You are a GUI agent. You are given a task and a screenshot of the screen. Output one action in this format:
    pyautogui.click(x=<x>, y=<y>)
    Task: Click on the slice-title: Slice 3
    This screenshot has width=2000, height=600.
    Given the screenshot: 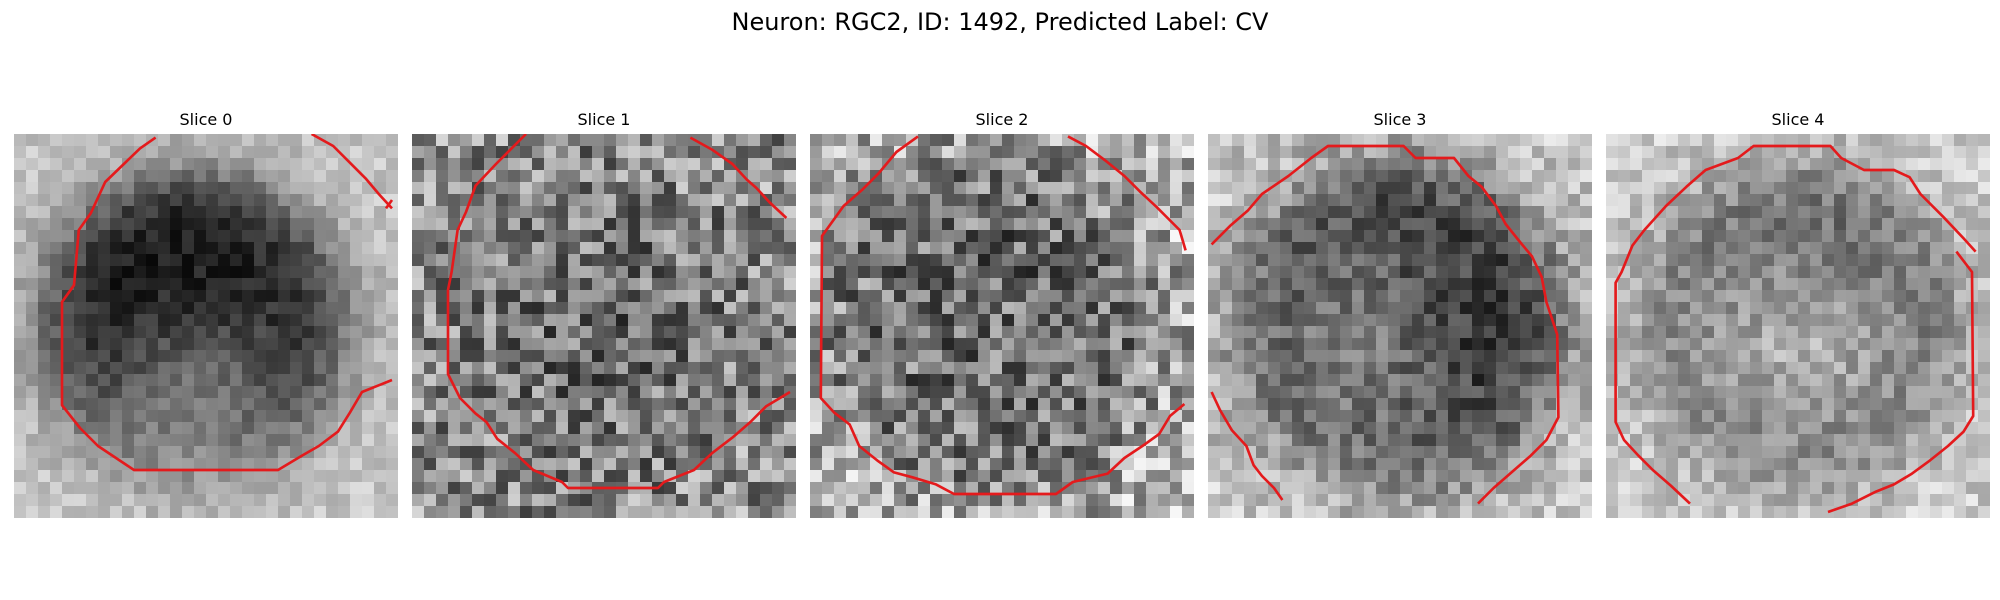 What is the action you would take?
    pyautogui.click(x=1400, y=119)
    